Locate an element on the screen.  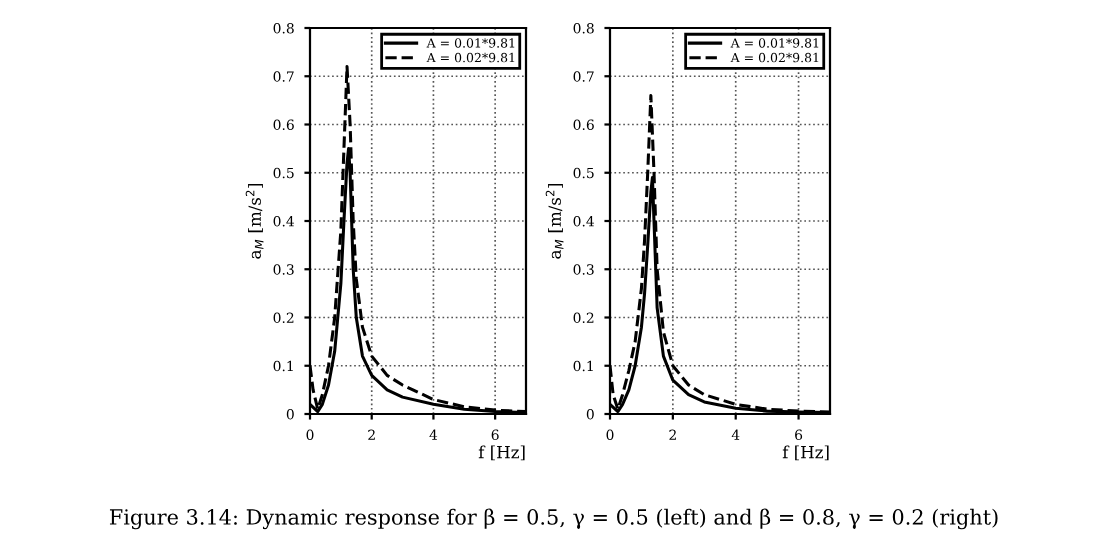
caption: Figure 3.14: Dynamic response for β = 0.5, γ = 0.5 (left) and β = 0.8, γ = 0.2 (right) is located at coordinates (553, 519).